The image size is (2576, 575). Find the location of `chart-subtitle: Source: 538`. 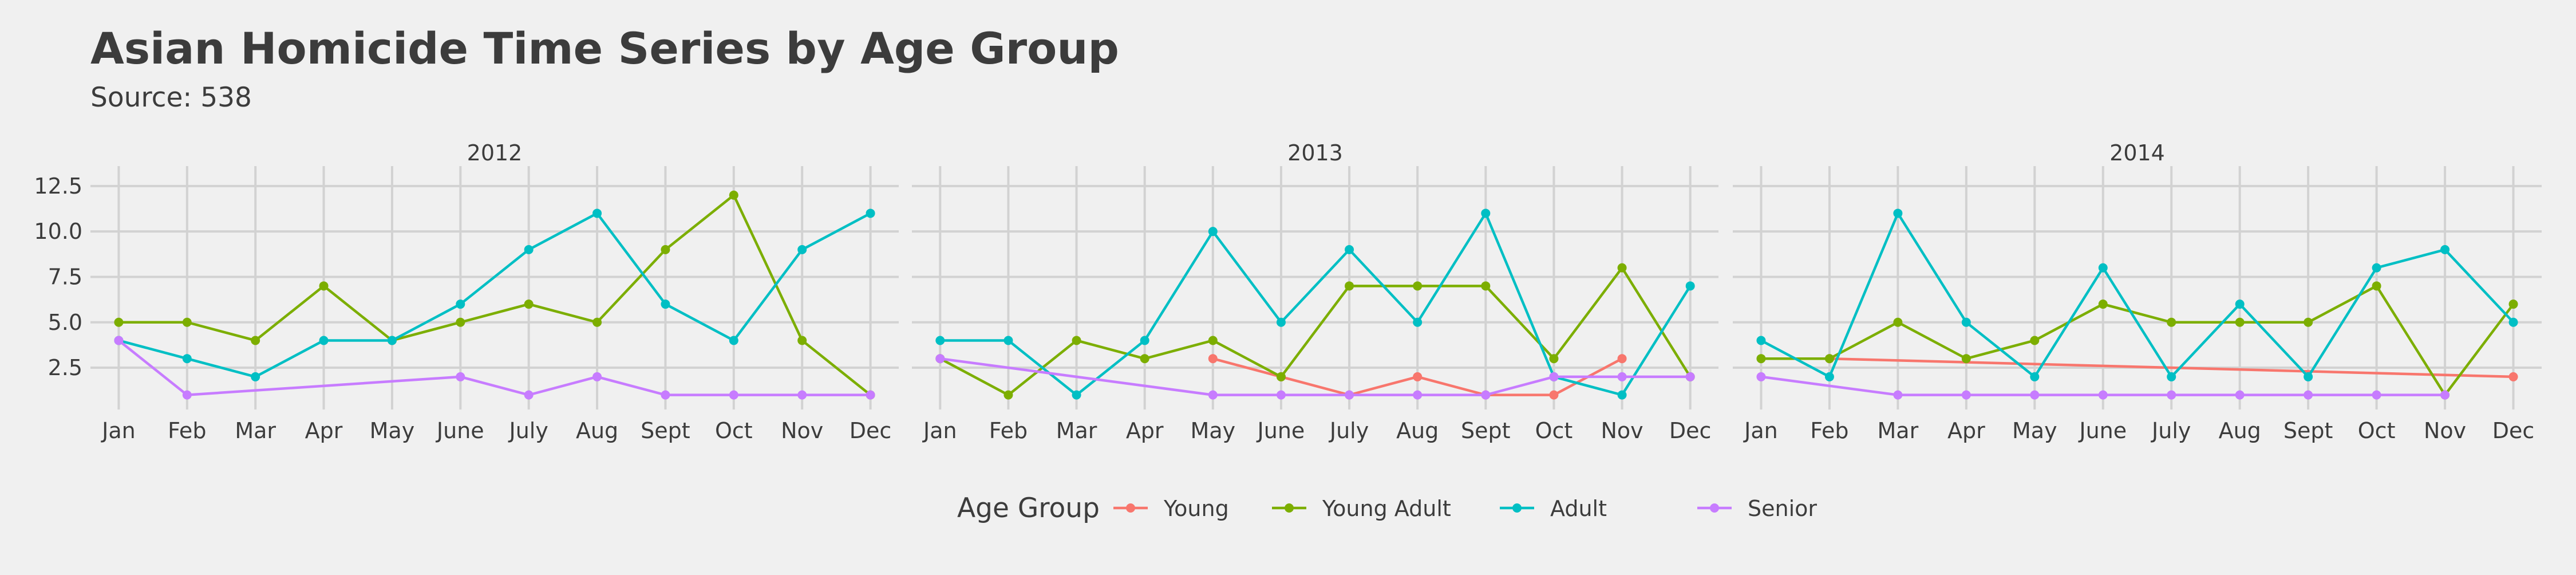

chart-subtitle: Source: 538 is located at coordinates (171, 98).